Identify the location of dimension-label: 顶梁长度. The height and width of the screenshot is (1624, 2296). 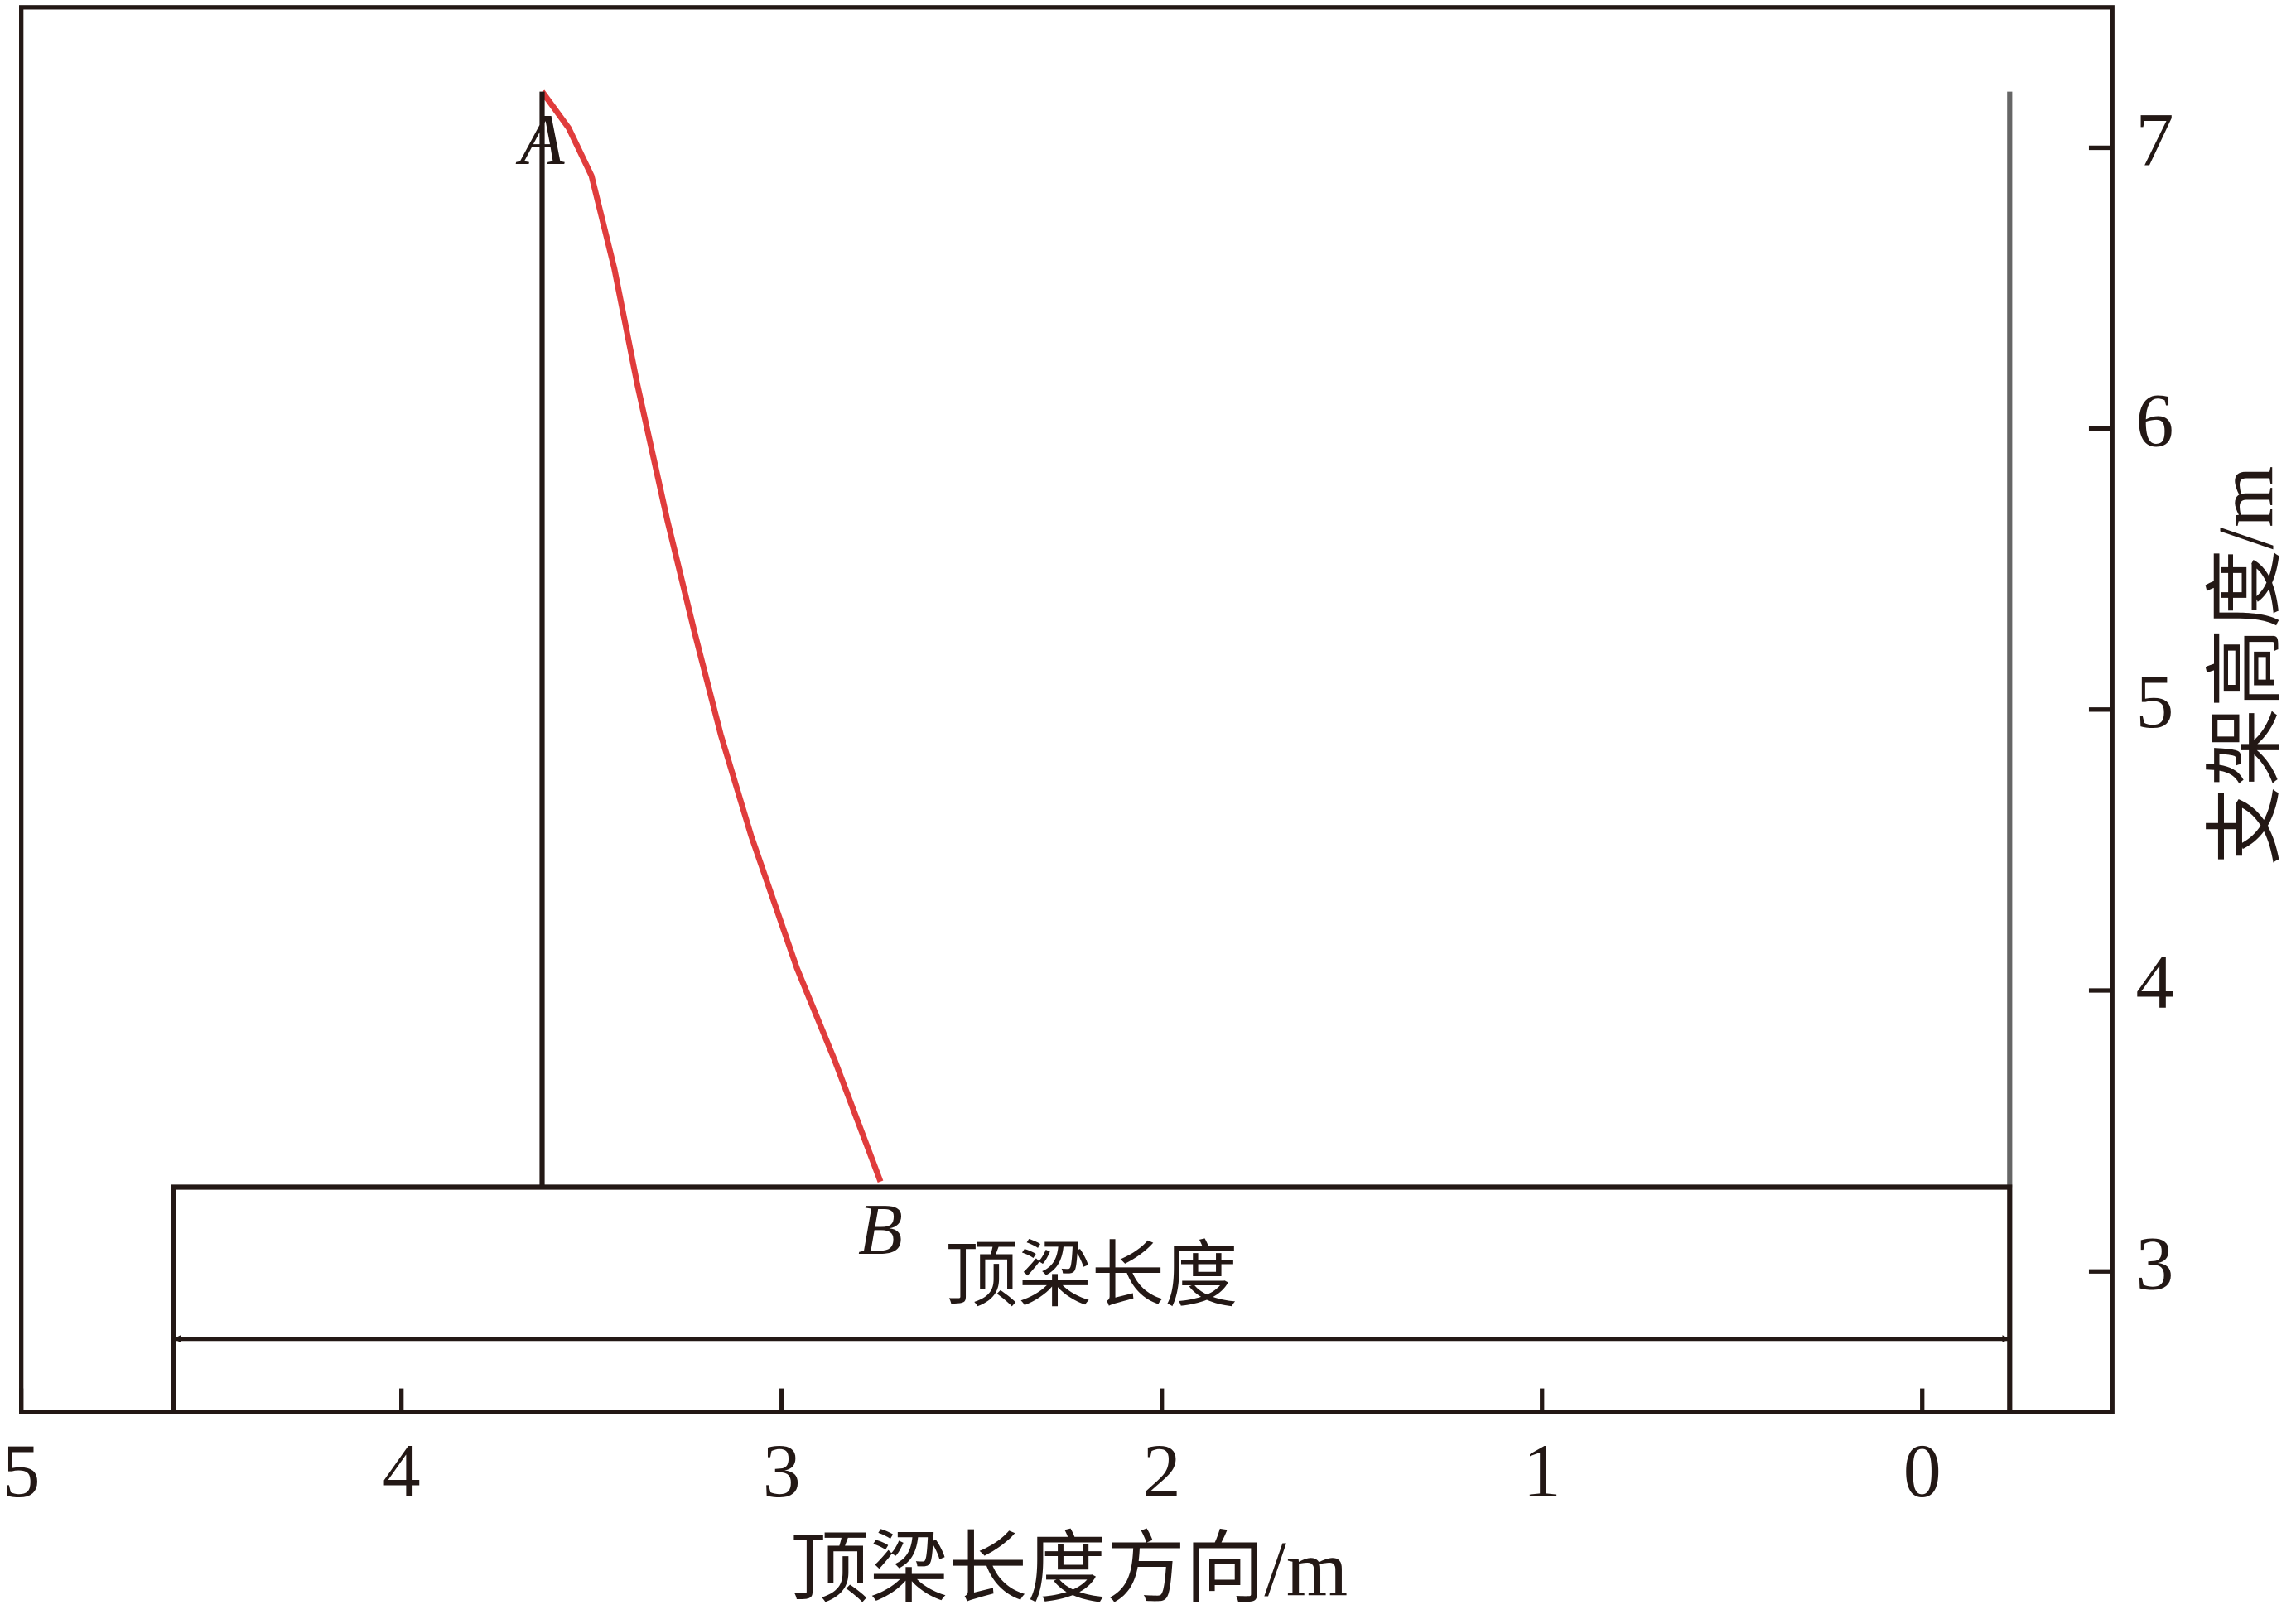
(1091, 1276).